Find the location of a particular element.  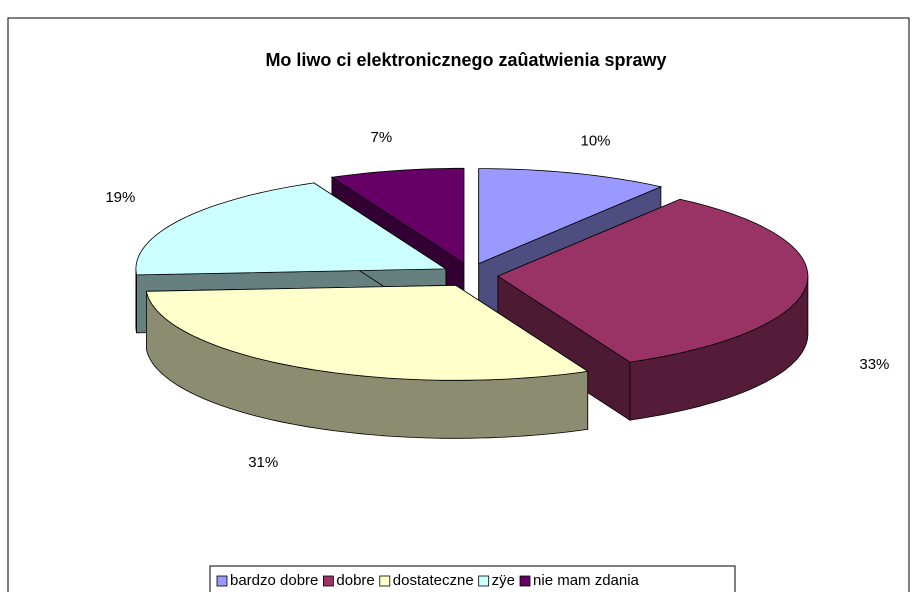

legend-label: dobre is located at coordinates (355, 580).